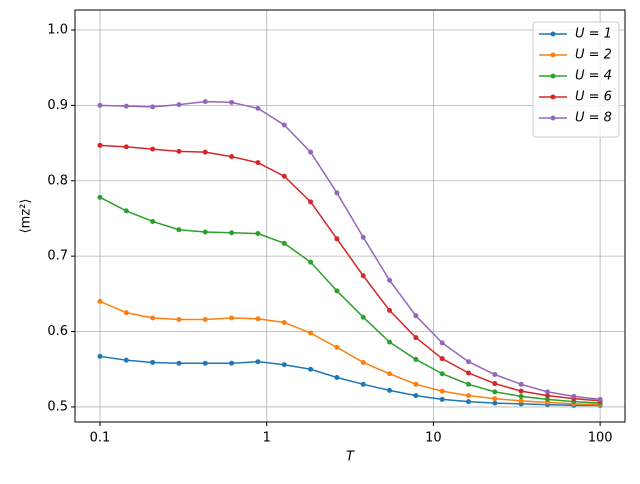 This screenshot has width=640, height=484. Describe the element at coordinates (350, 381) in the screenshot. I see `series-line` at that location.